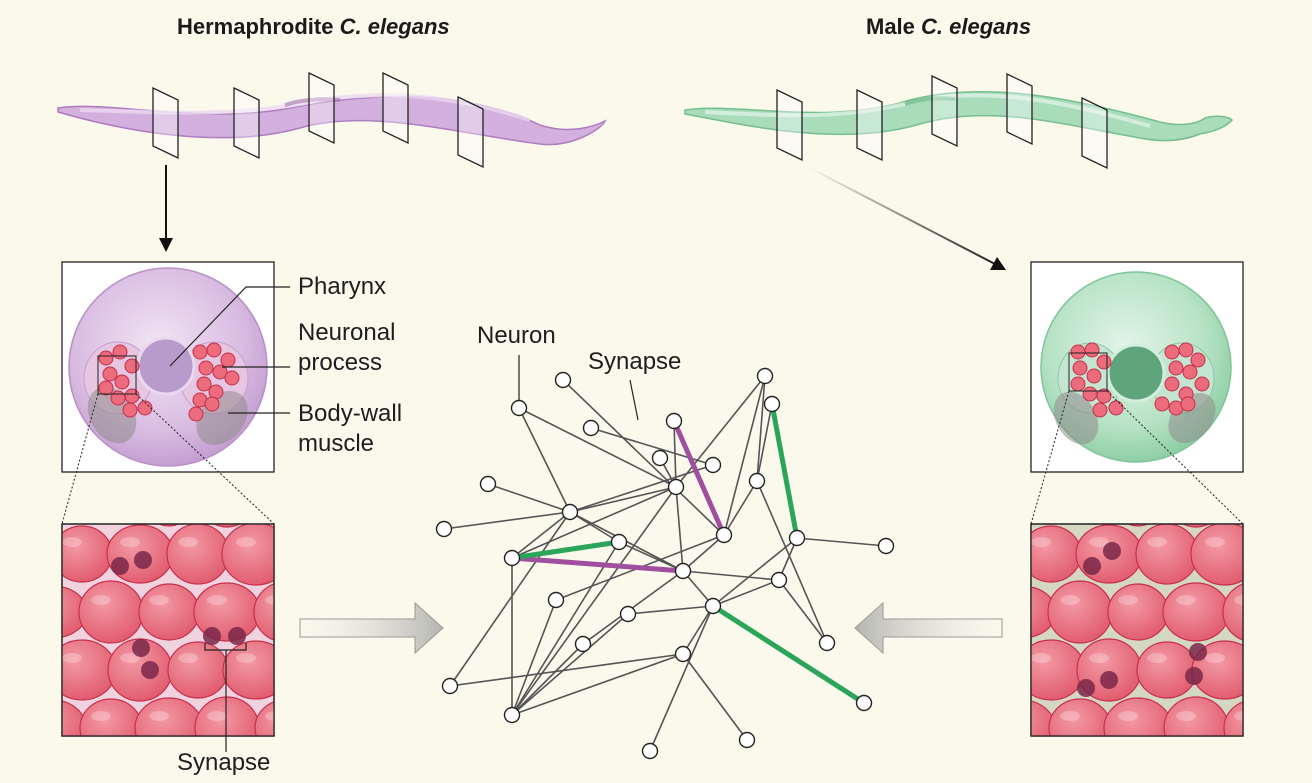 The width and height of the screenshot is (1312, 783). I want to click on label-leader-lines, so click(229, 350).